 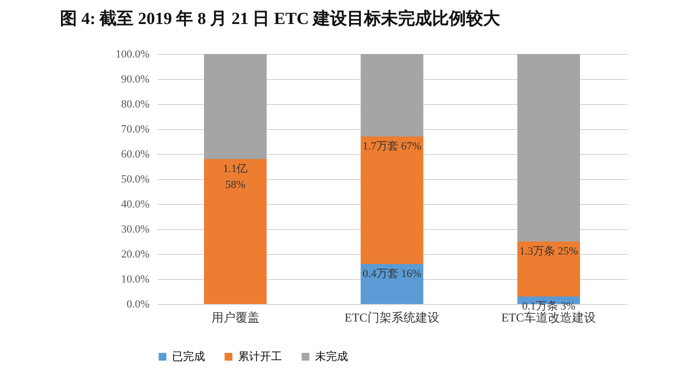 What do you see at coordinates (188, 356) in the screenshot?
I see `legend-label: 已完成` at bounding box center [188, 356].